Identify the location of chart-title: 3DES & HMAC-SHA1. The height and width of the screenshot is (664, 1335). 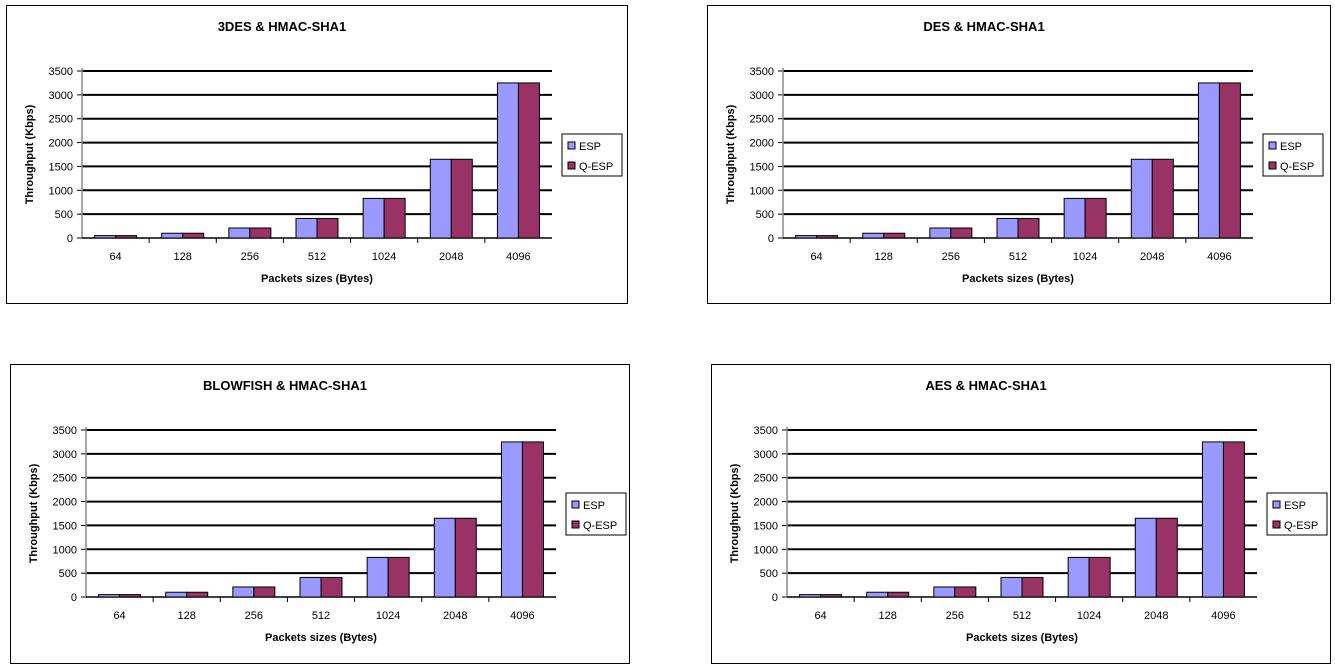
(282, 26).